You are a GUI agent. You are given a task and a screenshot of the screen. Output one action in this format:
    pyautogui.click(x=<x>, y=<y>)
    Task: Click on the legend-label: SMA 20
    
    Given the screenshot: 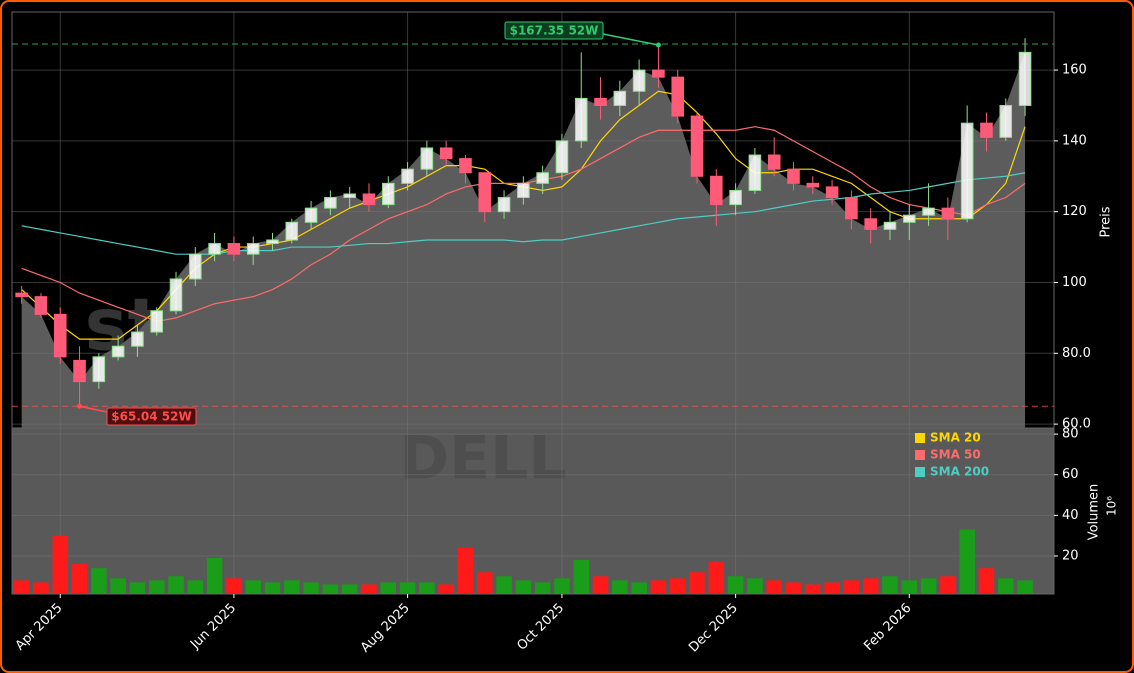 What is the action you would take?
    pyautogui.click(x=955, y=438)
    